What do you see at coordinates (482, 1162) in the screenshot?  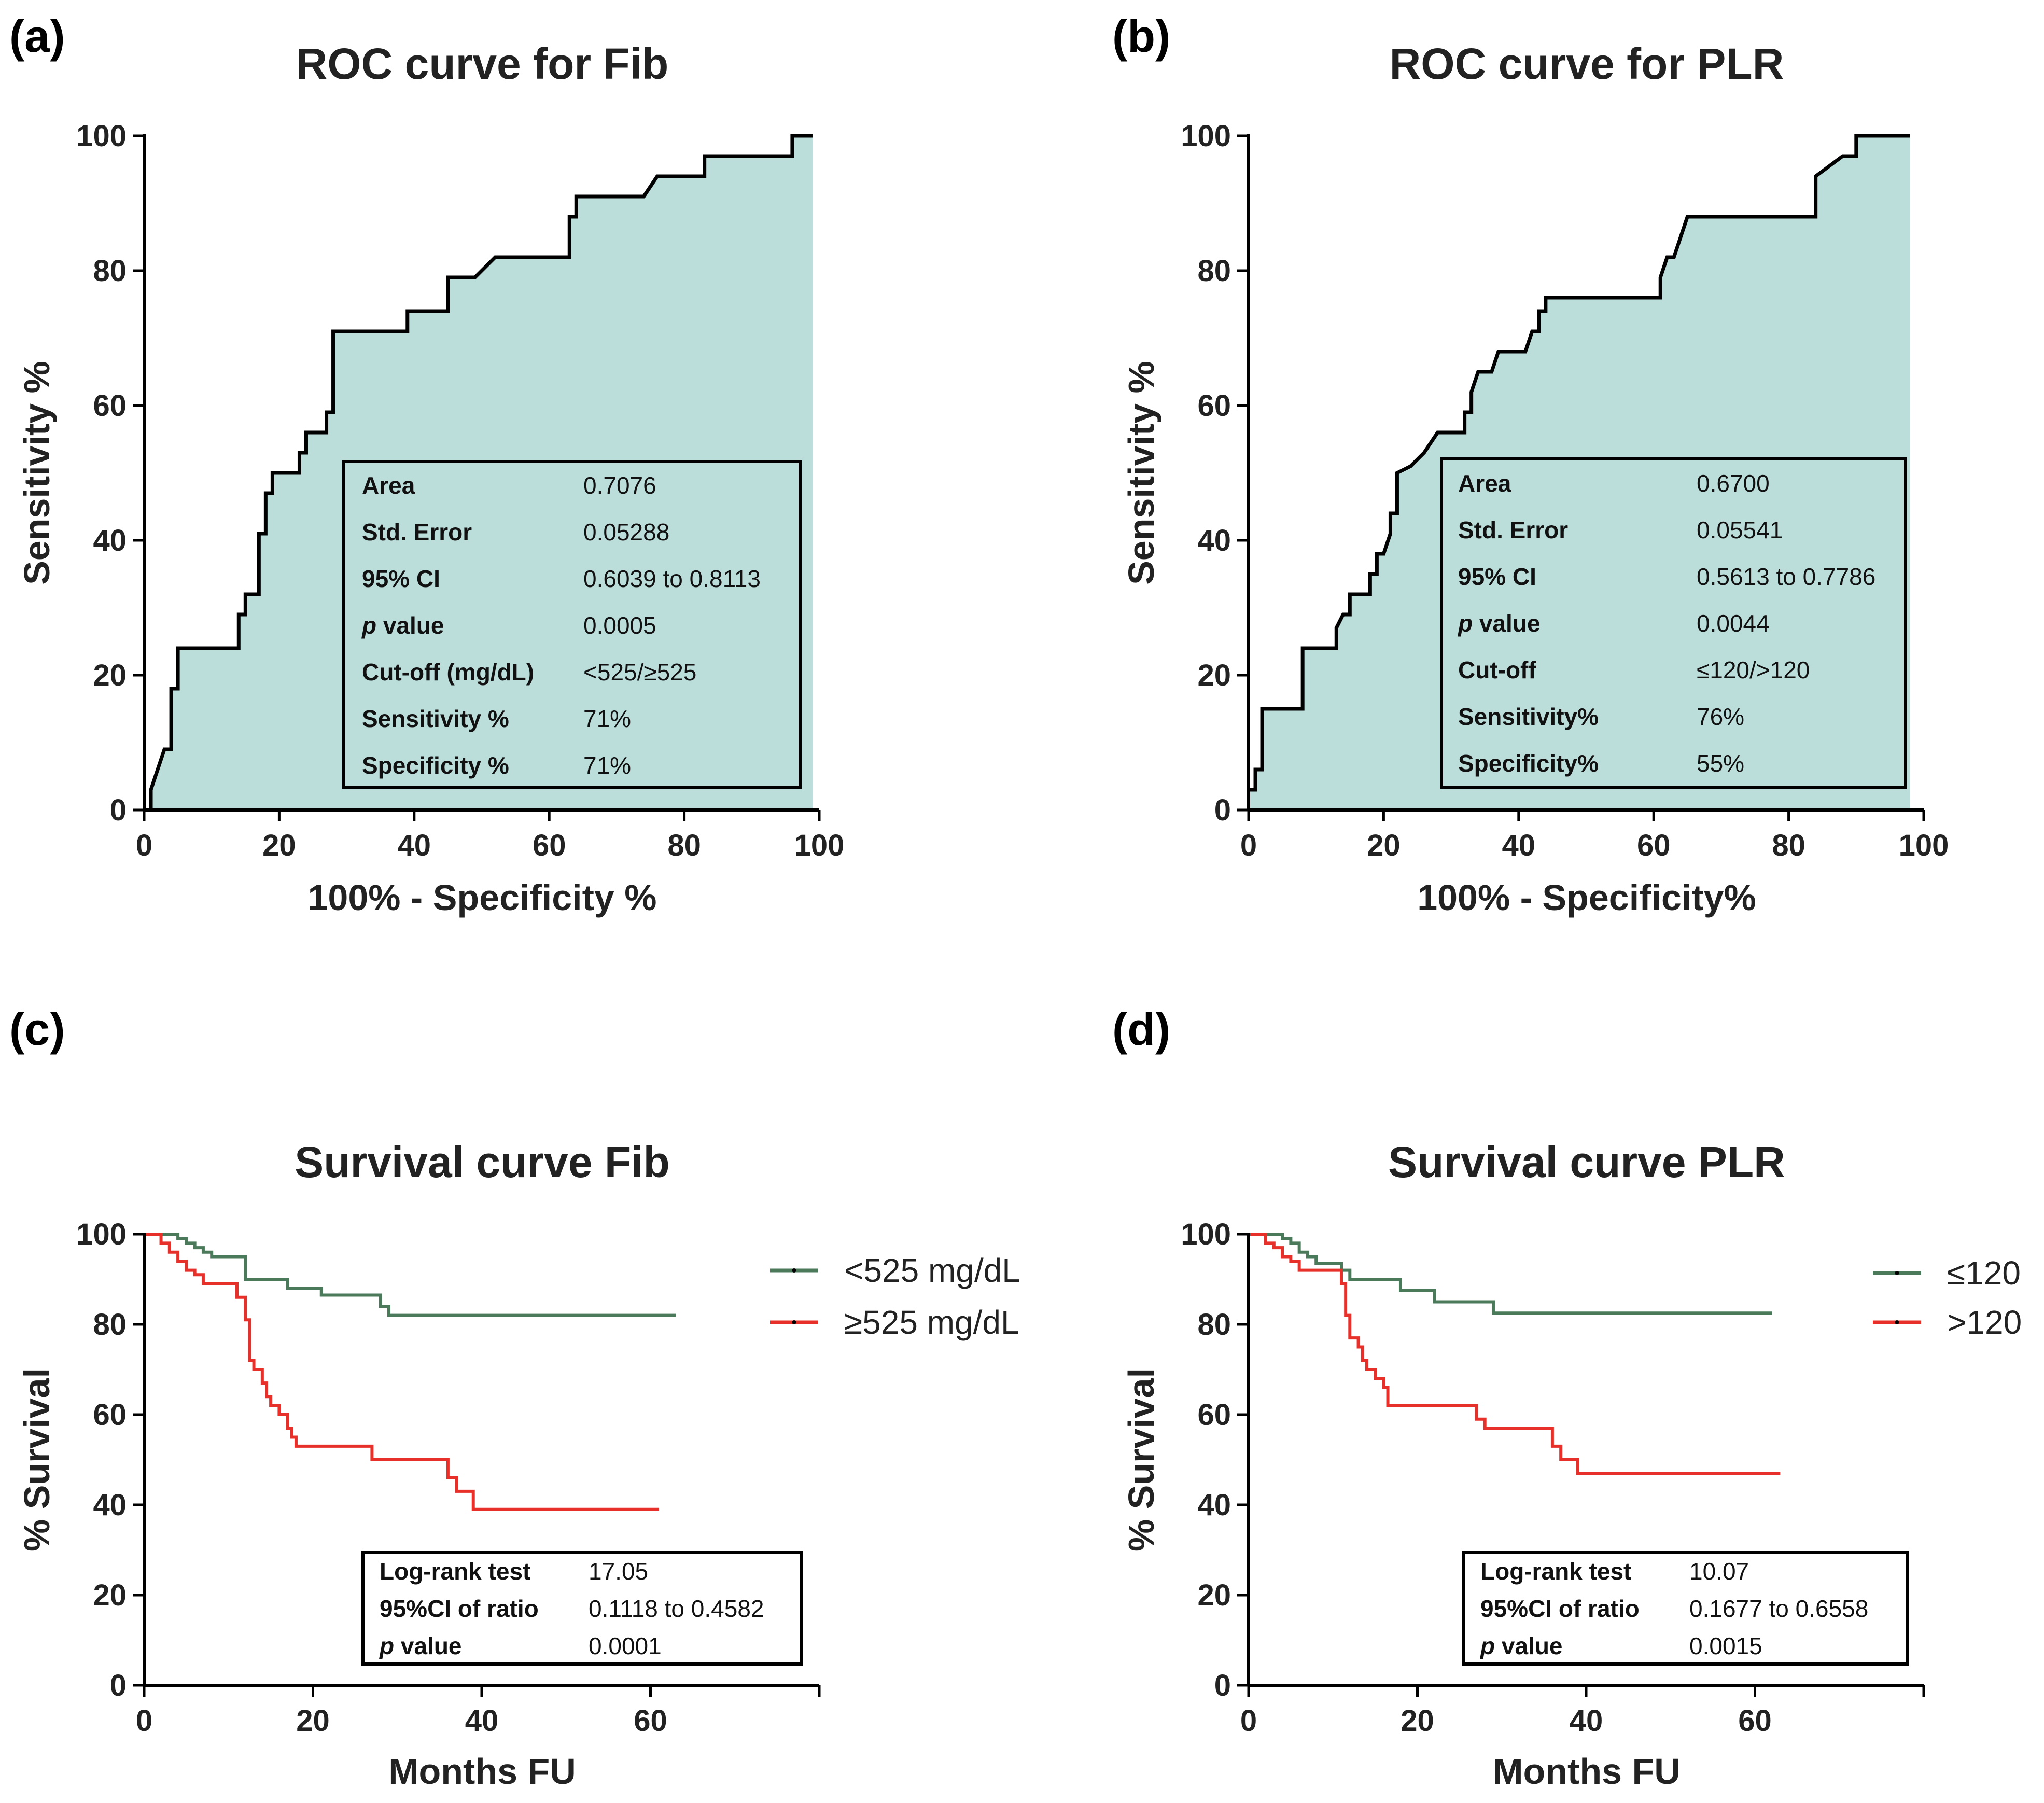 I see `chart-title: Survival curve Fib` at bounding box center [482, 1162].